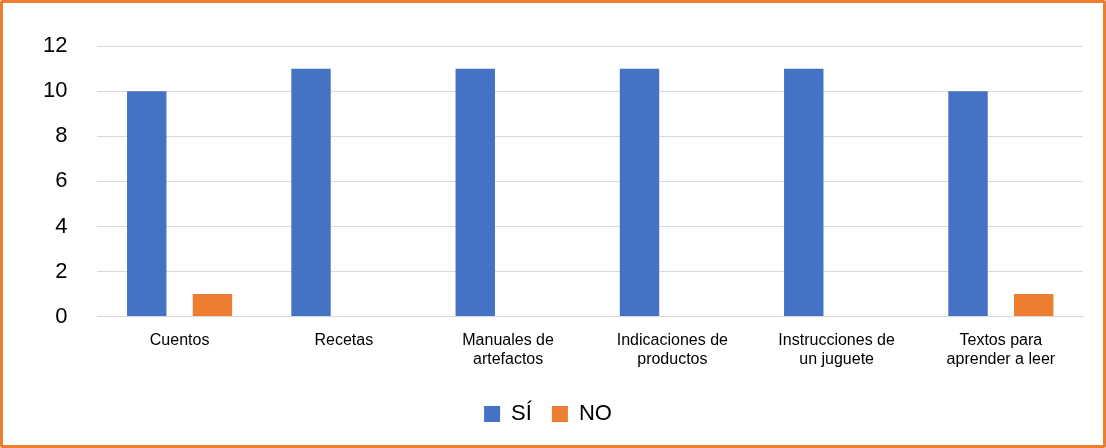 The height and width of the screenshot is (448, 1106). I want to click on y-tick-label: 6, so click(61, 180).